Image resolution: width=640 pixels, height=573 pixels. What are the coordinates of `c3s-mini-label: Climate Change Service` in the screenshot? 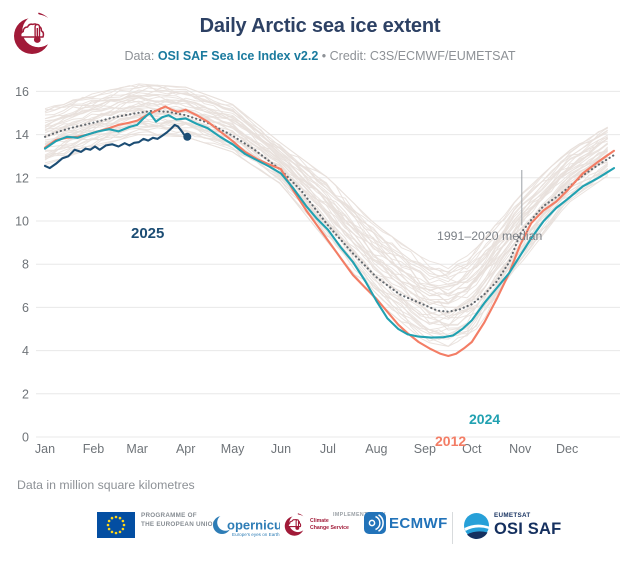 It's located at (329, 525).